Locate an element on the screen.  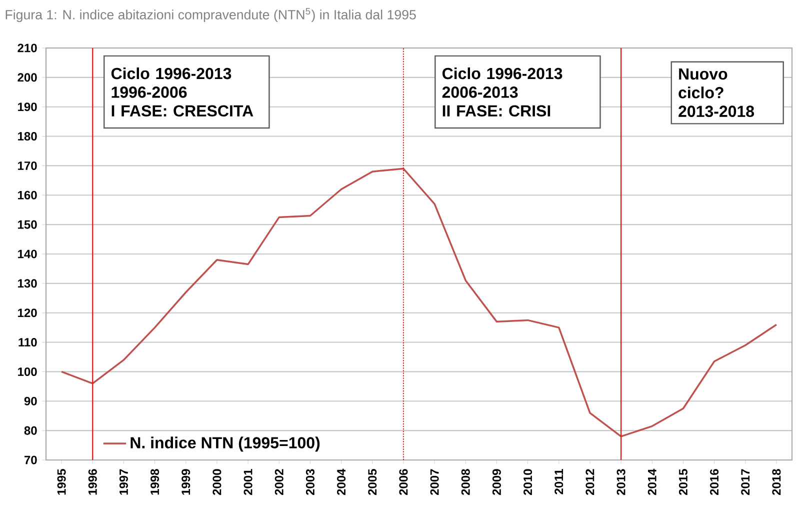
y-tick-label: 200 is located at coordinates (27, 77).